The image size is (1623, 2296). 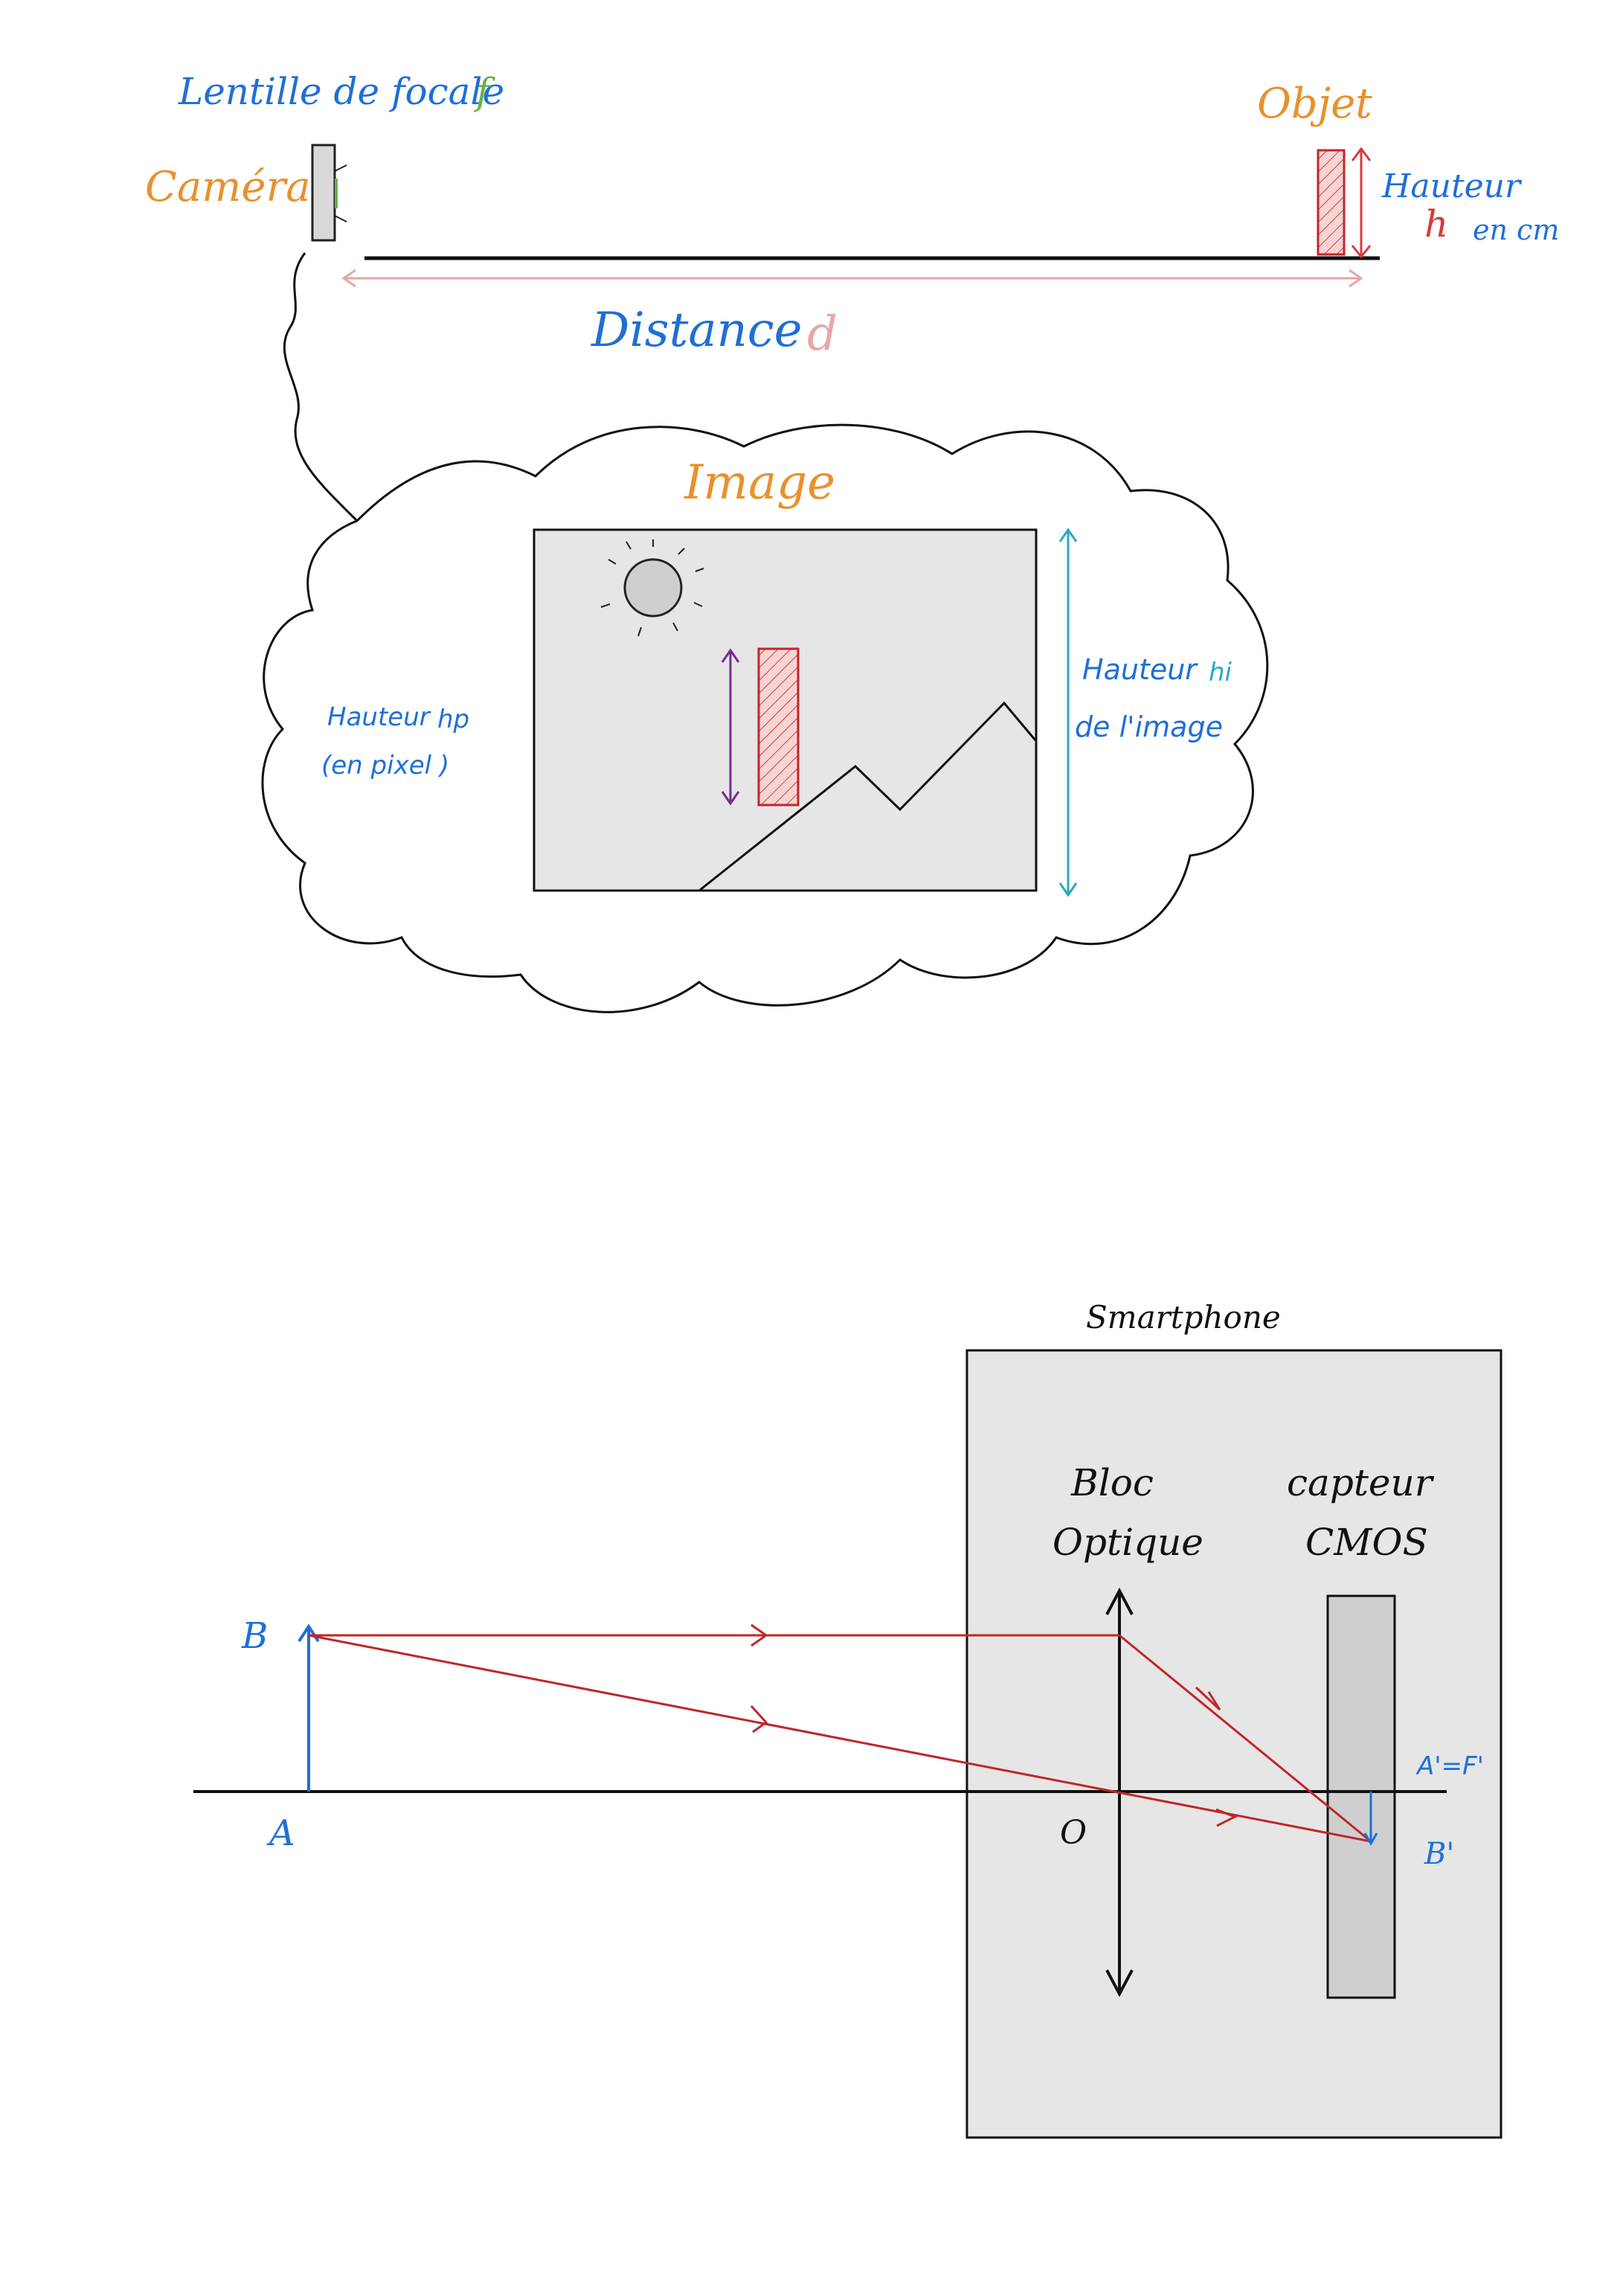 I want to click on image-height-arrow, so click(x=1068, y=712).